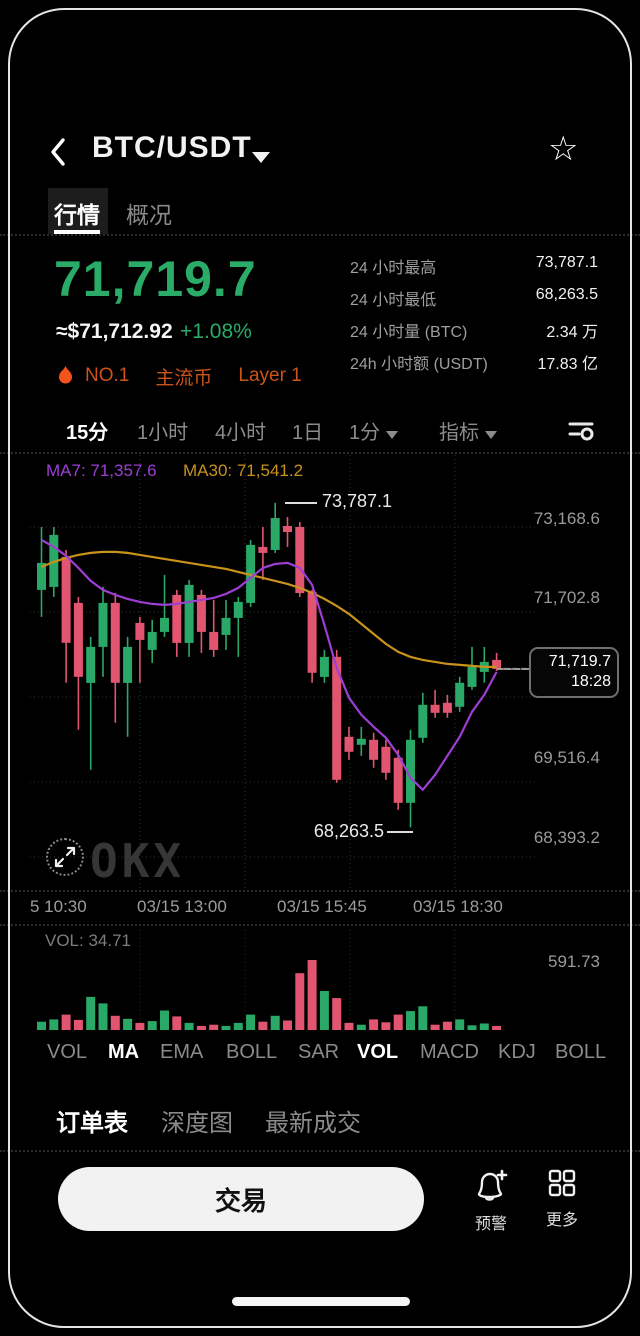 The image size is (640, 1336). What do you see at coordinates (566, 837) in the screenshot?
I see `y-axis-label: 68,393.2` at bounding box center [566, 837].